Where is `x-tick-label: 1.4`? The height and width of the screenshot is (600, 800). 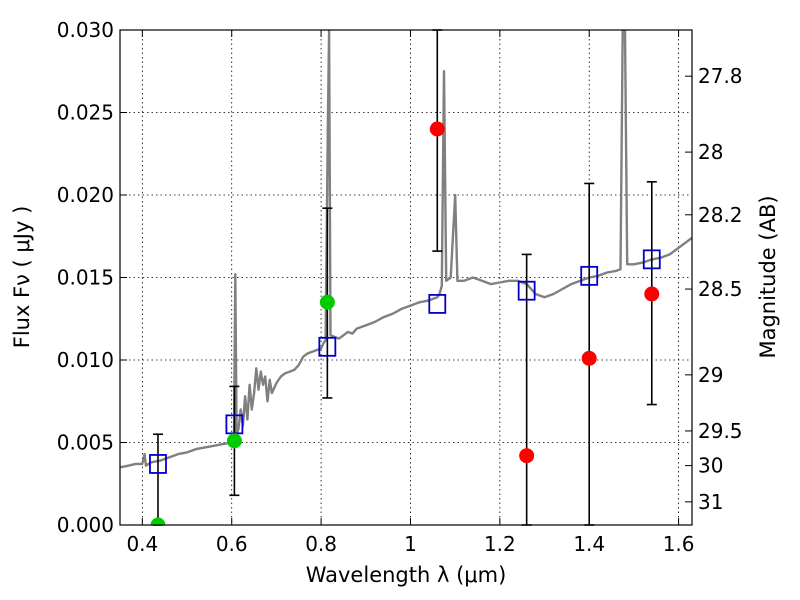 x-tick-label: 1.4 is located at coordinates (589, 544).